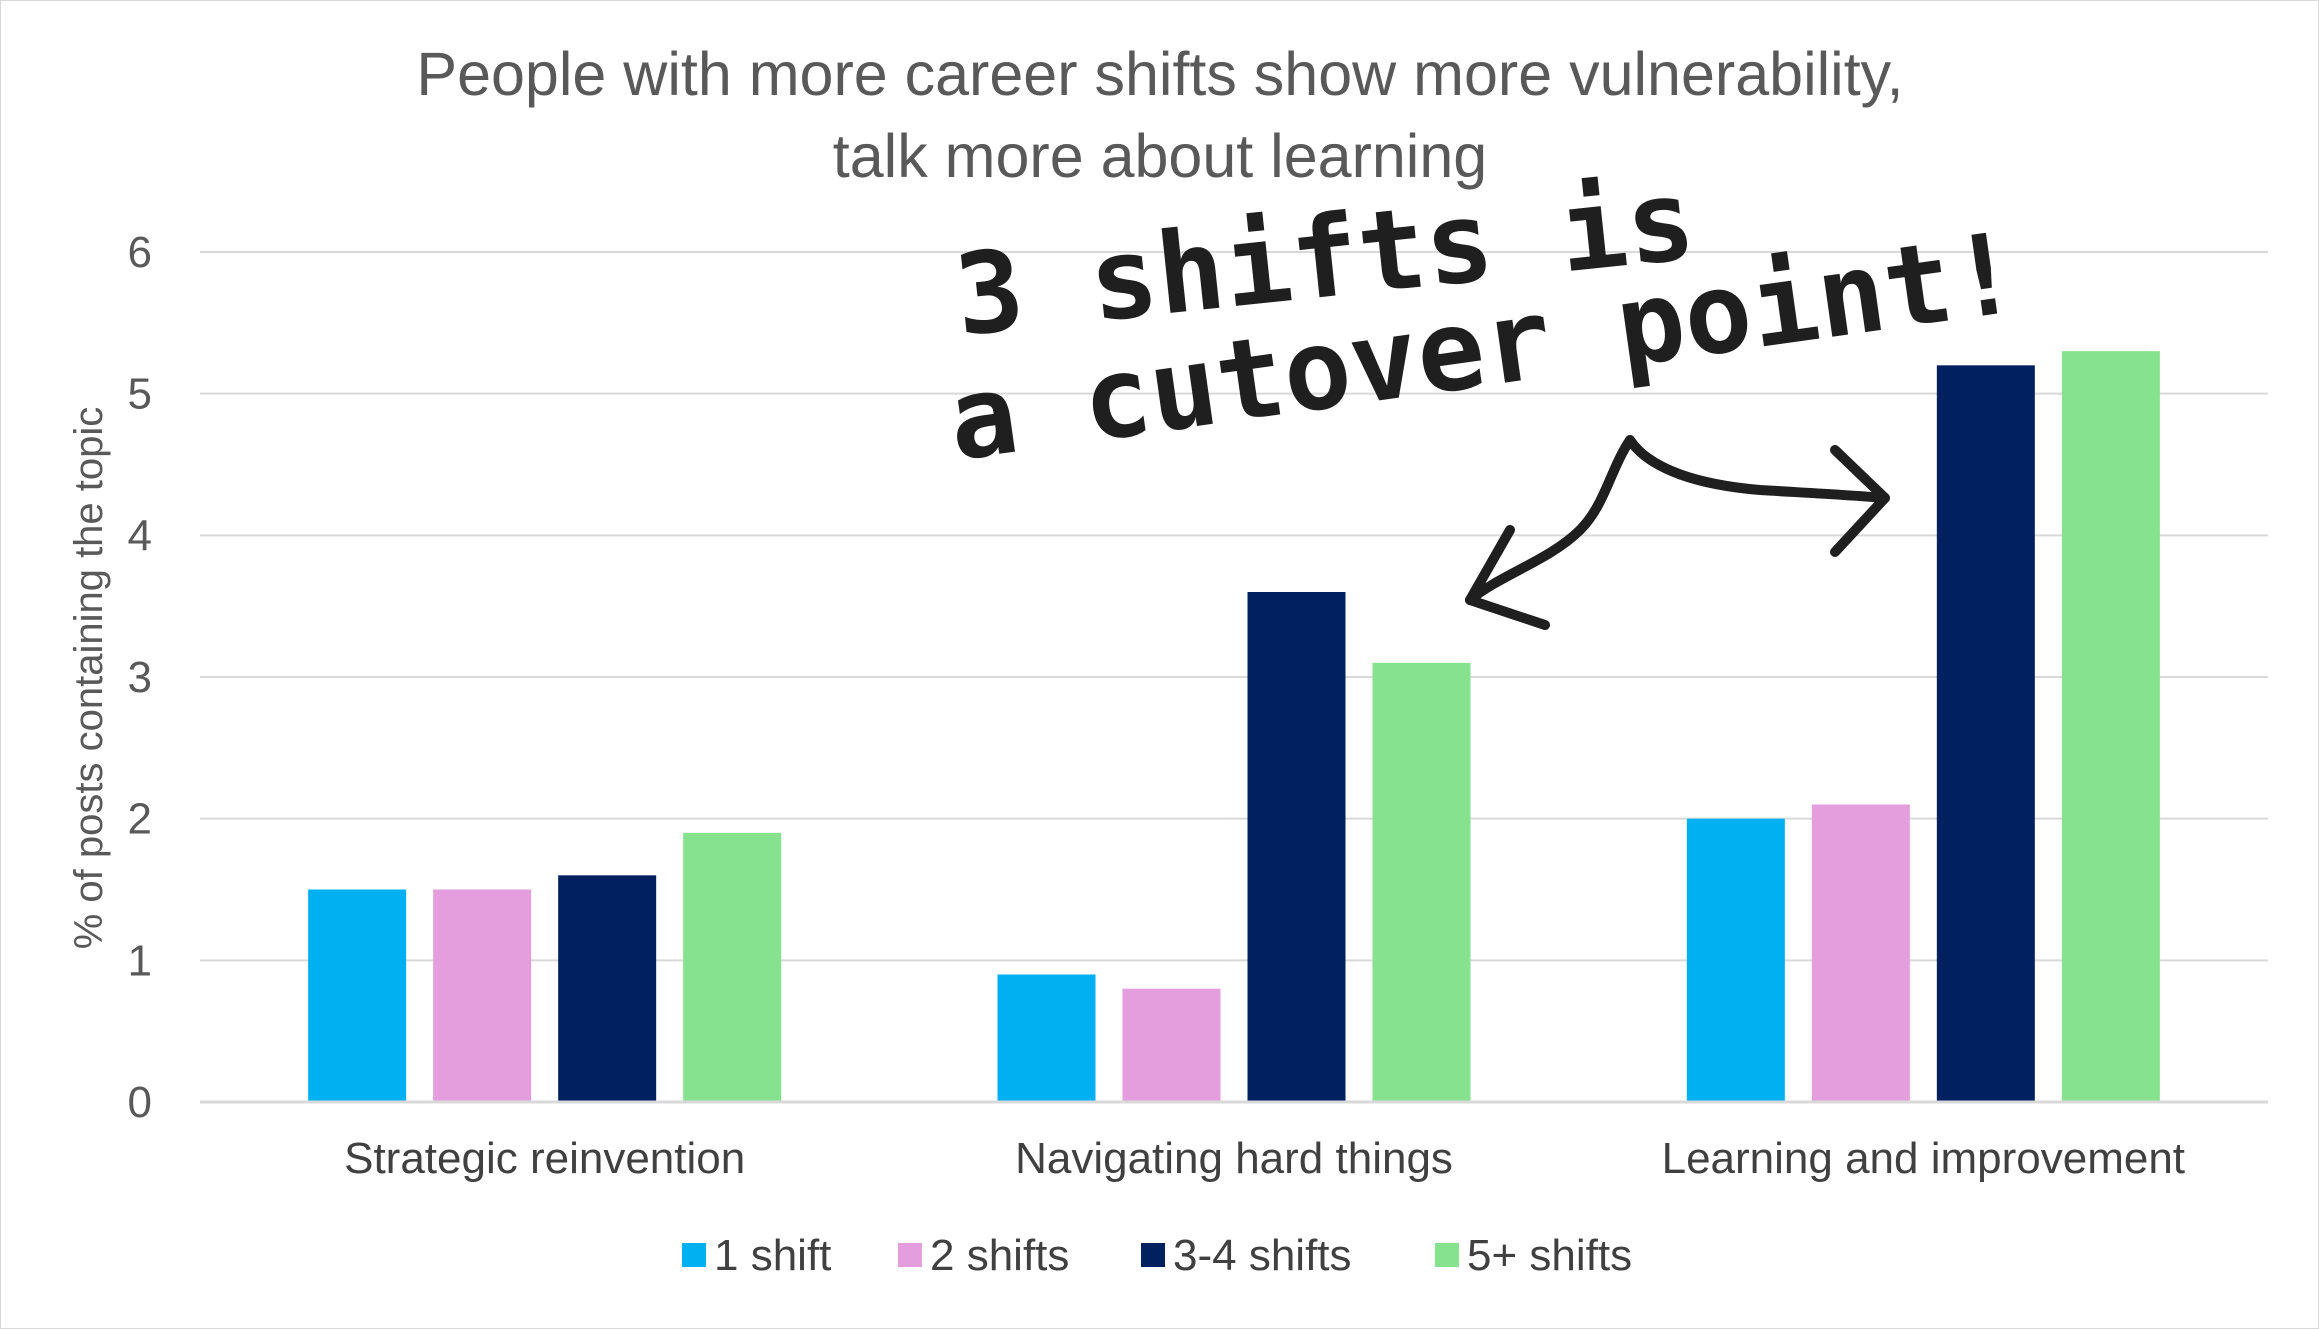  Describe the element at coordinates (140, 1102) in the screenshot. I see `y-tick-label: 0` at that location.